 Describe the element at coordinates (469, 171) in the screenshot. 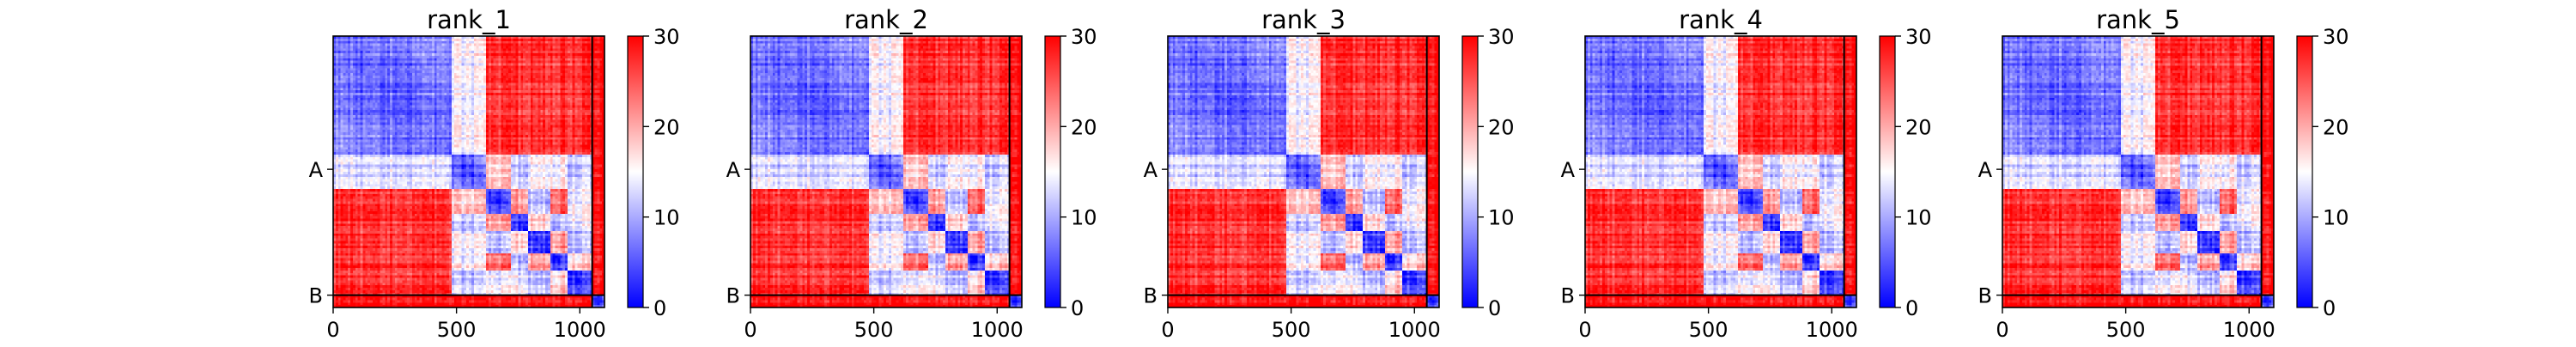

I see `heatmap-cells` at that location.